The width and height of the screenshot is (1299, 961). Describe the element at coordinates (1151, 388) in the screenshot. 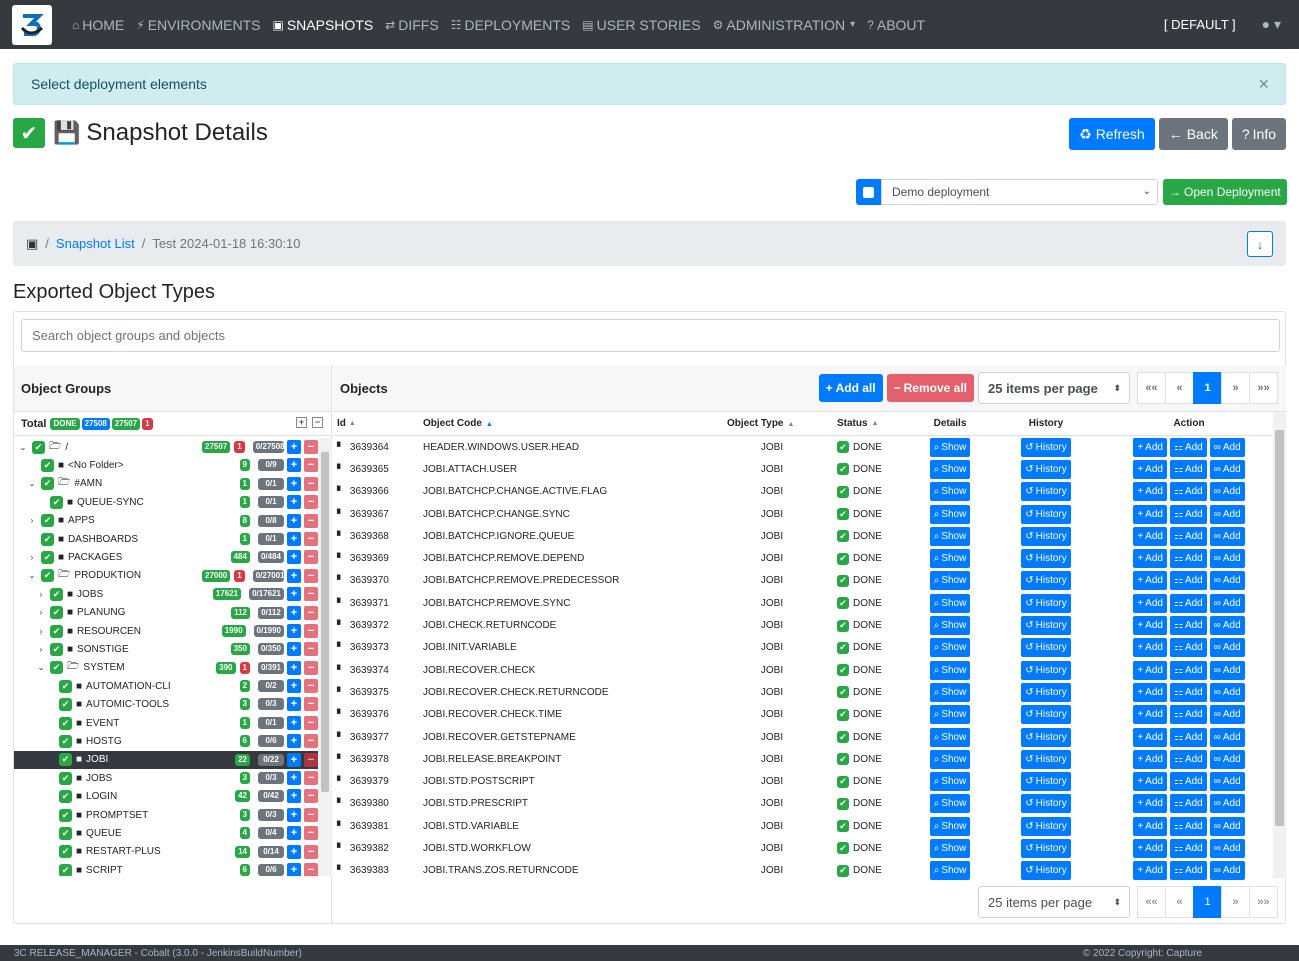

I see `first-page-button: ««` at that location.